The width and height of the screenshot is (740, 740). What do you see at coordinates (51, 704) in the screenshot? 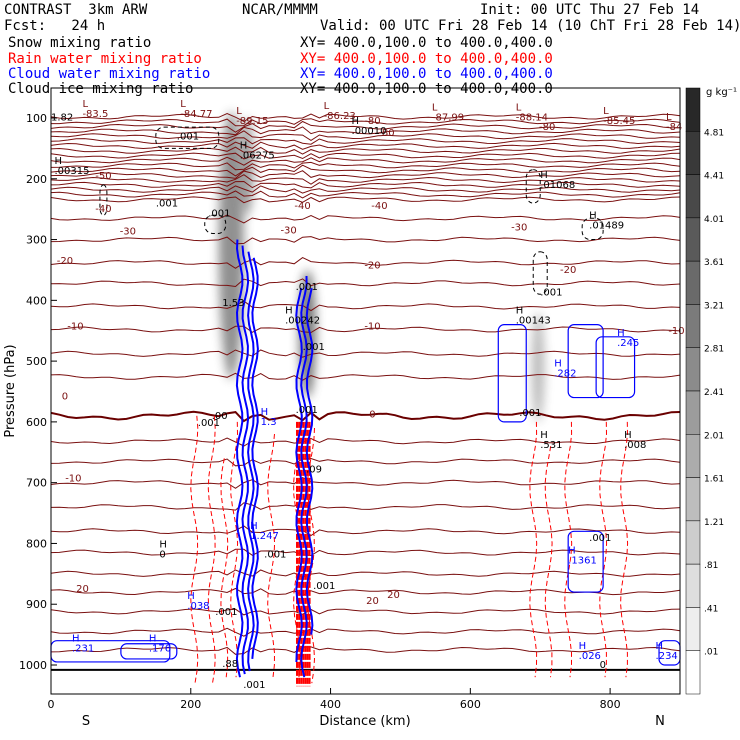
I see `x-tick-label: 0` at bounding box center [51, 704].